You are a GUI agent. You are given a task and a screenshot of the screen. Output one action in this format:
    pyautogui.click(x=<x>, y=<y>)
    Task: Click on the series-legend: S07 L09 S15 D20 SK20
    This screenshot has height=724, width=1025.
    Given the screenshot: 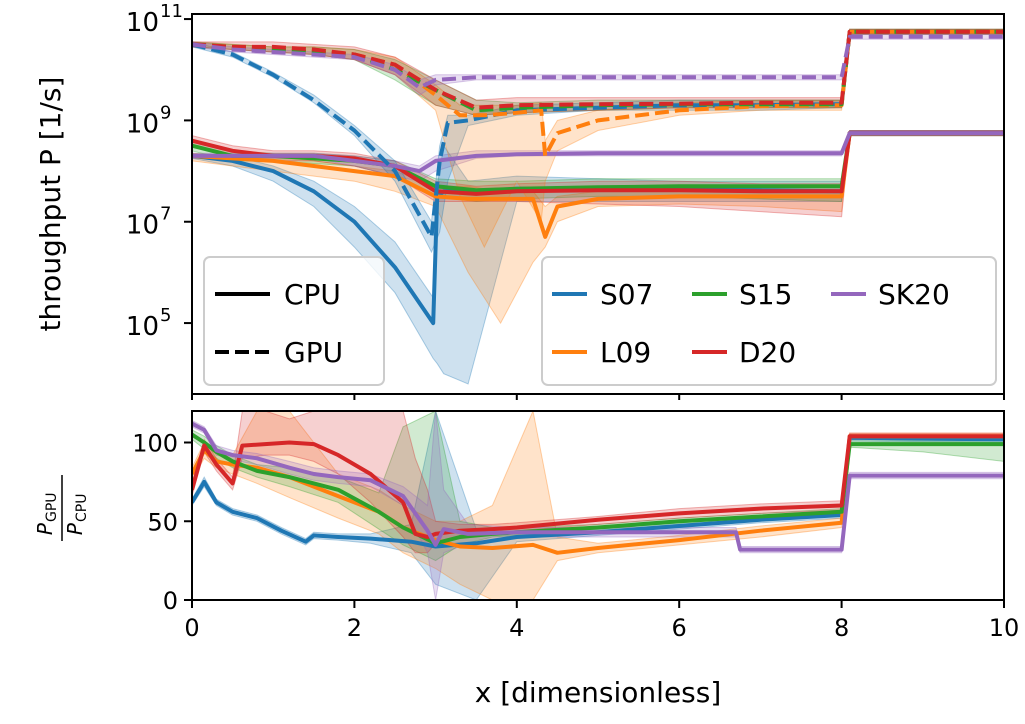 What is the action you would take?
    pyautogui.click(x=769, y=321)
    